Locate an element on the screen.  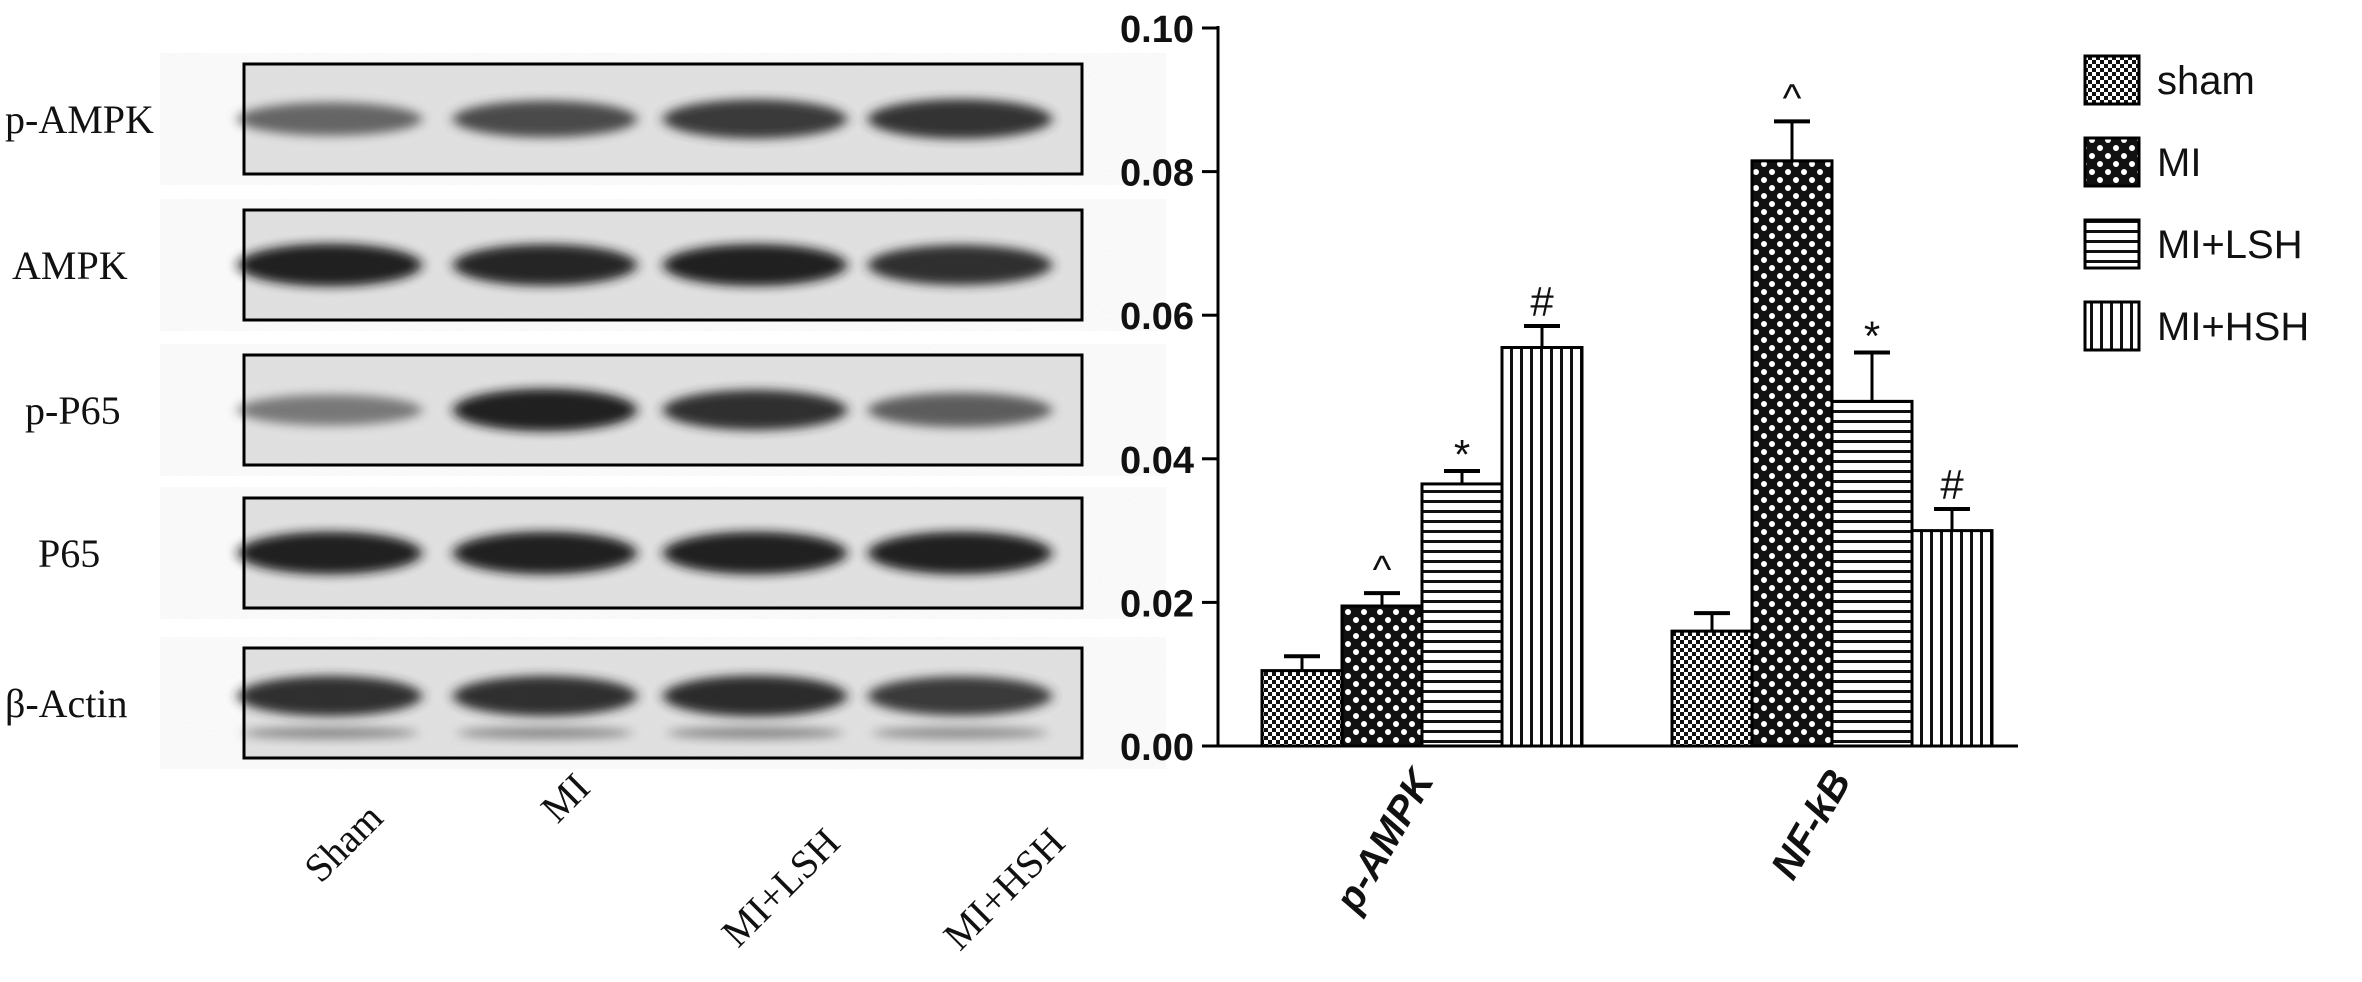
y-tick-label: 0.00 is located at coordinates (1157, 748).